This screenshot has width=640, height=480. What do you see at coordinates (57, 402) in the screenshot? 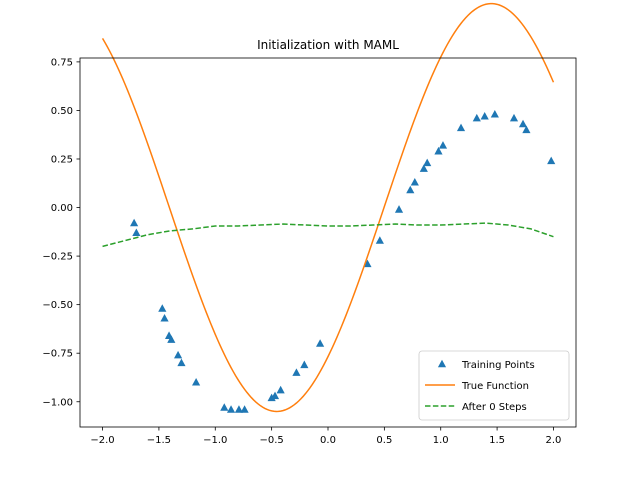
I see `y-tick-label: −1.00` at bounding box center [57, 402].